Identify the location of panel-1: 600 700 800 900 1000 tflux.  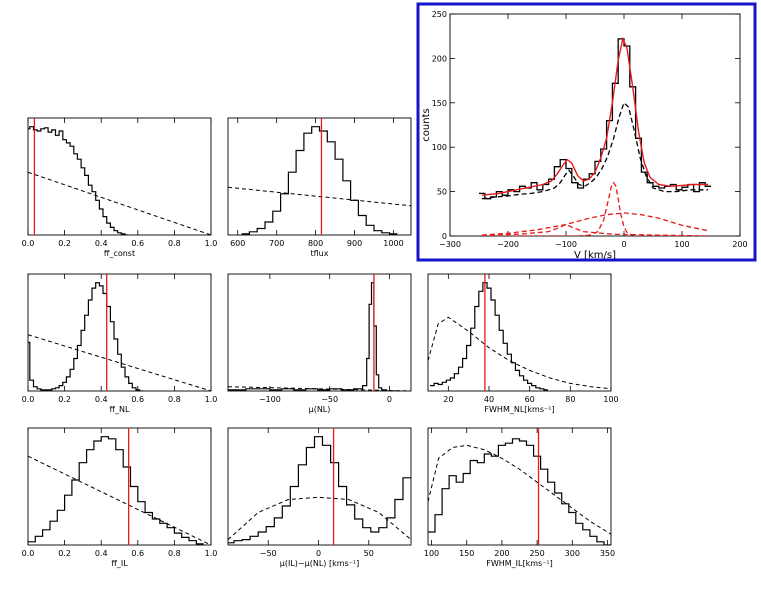
(319, 187).